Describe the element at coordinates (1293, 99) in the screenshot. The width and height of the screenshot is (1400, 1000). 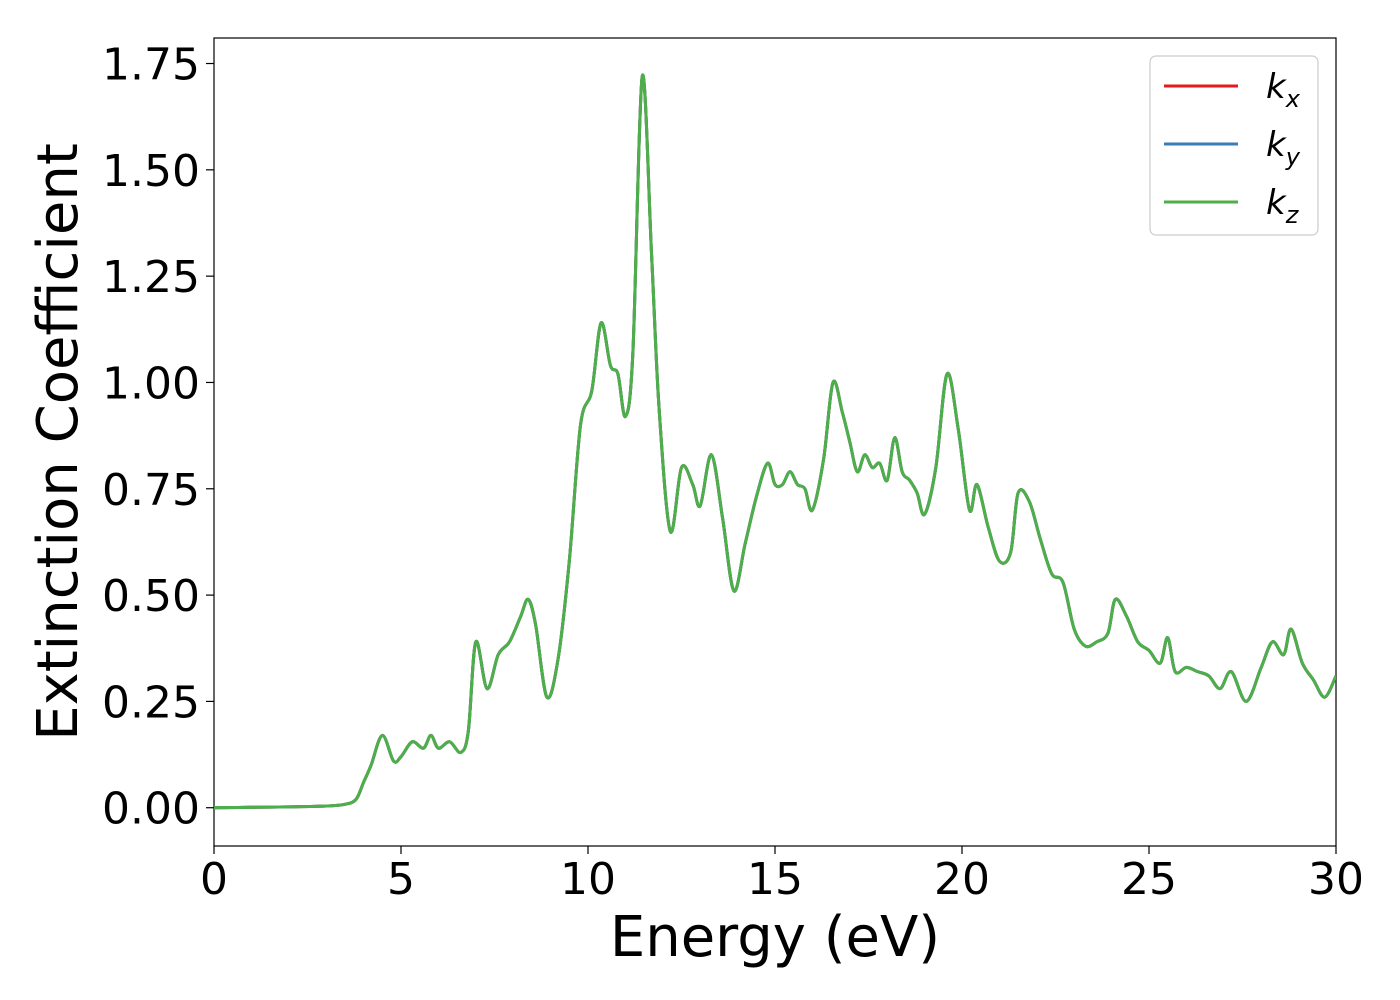
I see `legend-label-subscript: x` at that location.